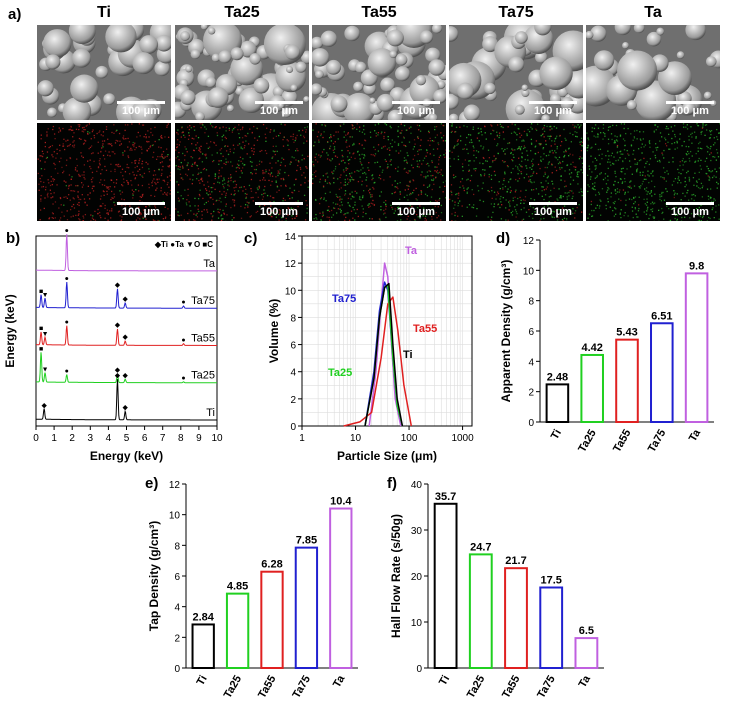  What do you see at coordinates (271, 565) in the screenshot?
I see `bar-value-label: 6.28` at bounding box center [271, 565].